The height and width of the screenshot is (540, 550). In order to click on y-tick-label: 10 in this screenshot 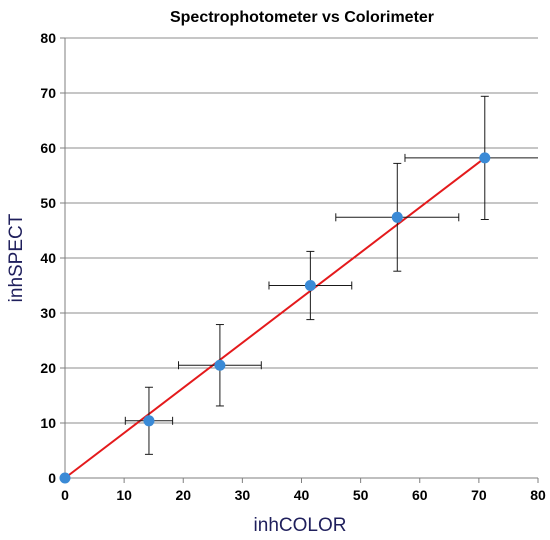, I will do `click(48, 423)`.